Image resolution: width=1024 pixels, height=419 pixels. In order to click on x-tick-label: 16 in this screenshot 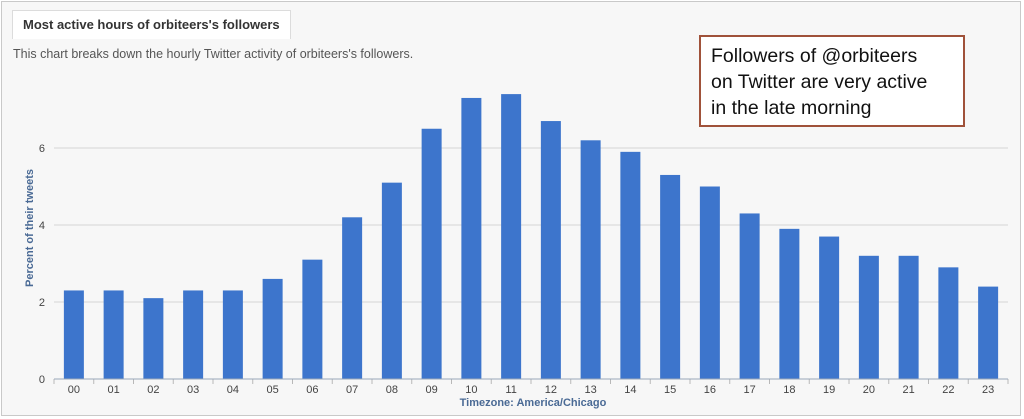, I will do `click(710, 390)`.